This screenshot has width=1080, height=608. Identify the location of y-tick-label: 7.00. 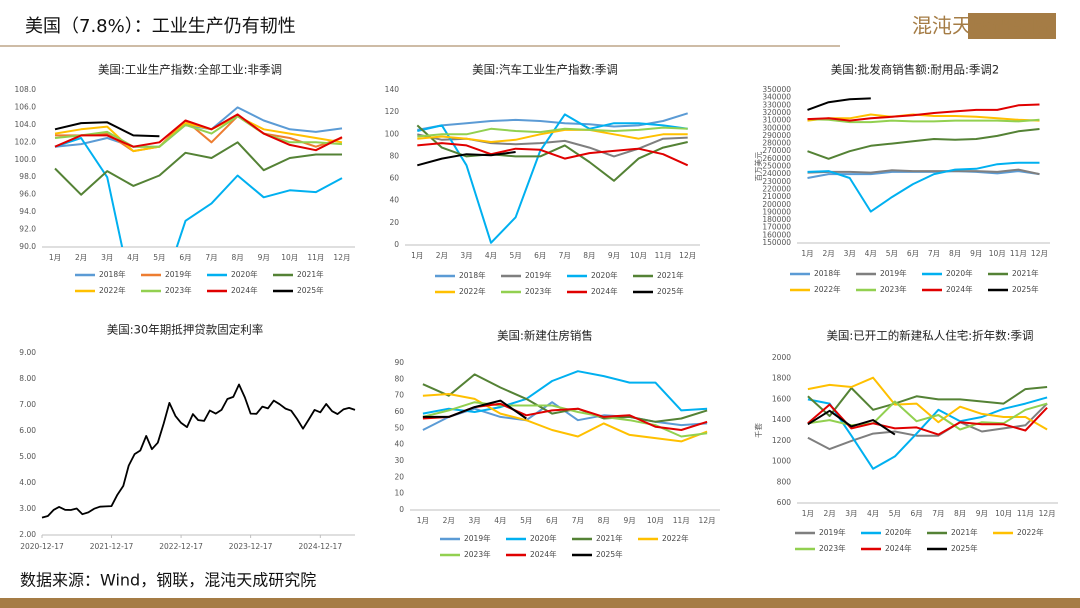
(27, 404).